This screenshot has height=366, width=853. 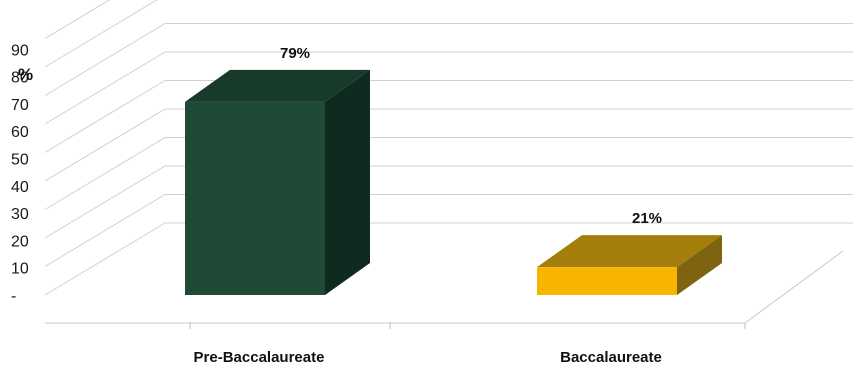 I want to click on data-label-1: 21%, so click(x=647, y=218).